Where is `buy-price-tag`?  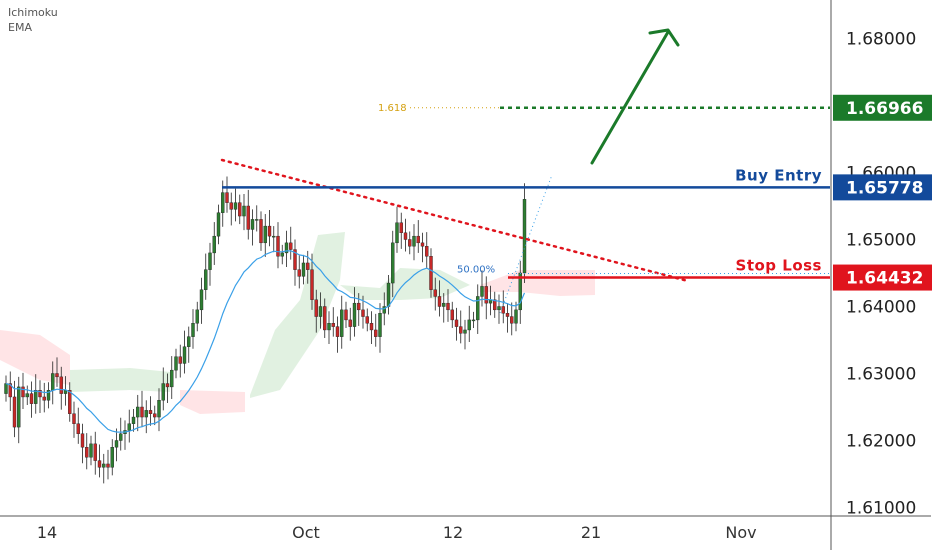 buy-price-tag is located at coordinates (882, 187).